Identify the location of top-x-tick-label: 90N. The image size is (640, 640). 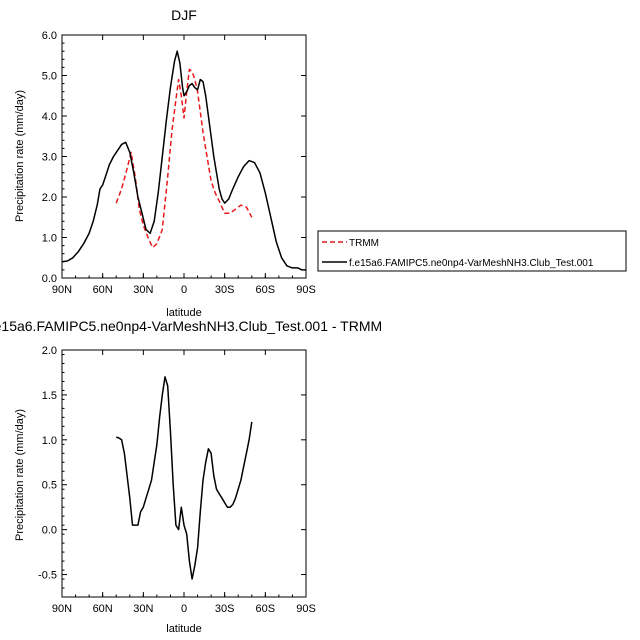
(62, 290).